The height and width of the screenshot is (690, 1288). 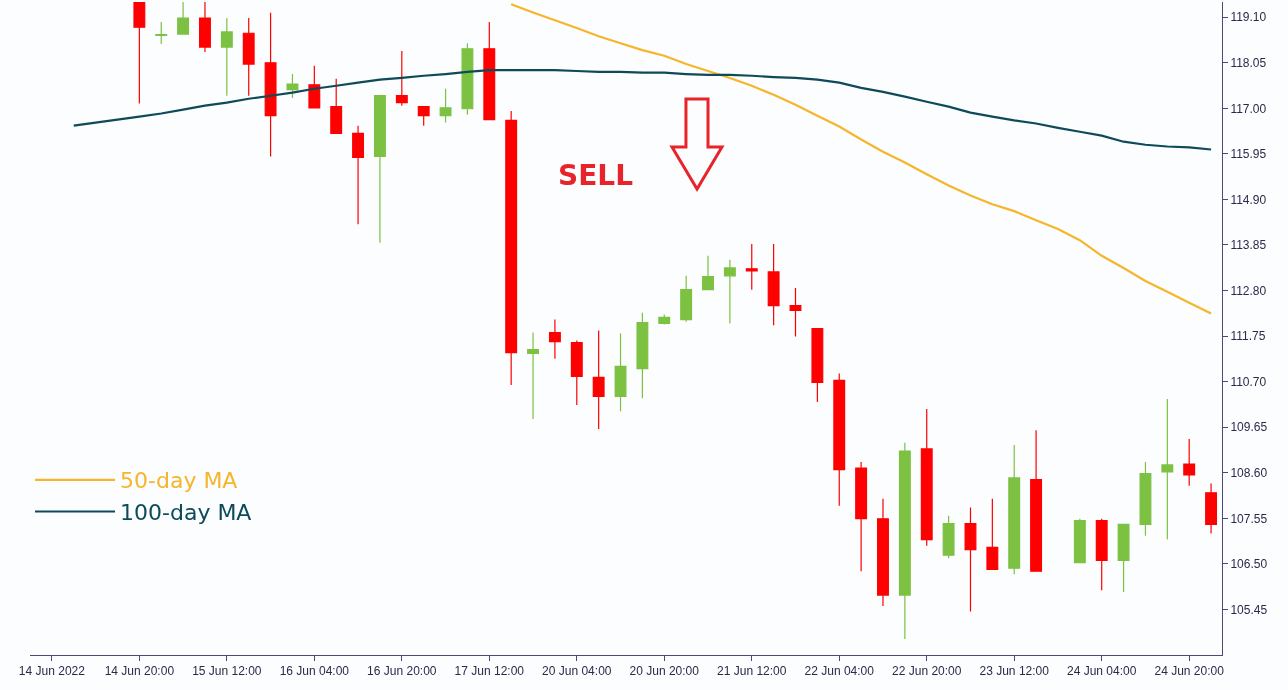 What do you see at coordinates (1248, 290) in the screenshot?
I see `y-tick-label: 112.80` at bounding box center [1248, 290].